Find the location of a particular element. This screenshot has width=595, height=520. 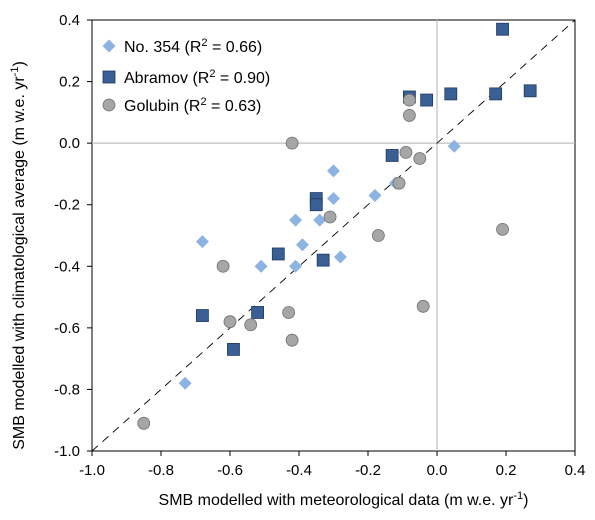

y-tick-label: 0.2 is located at coordinates (69, 82).